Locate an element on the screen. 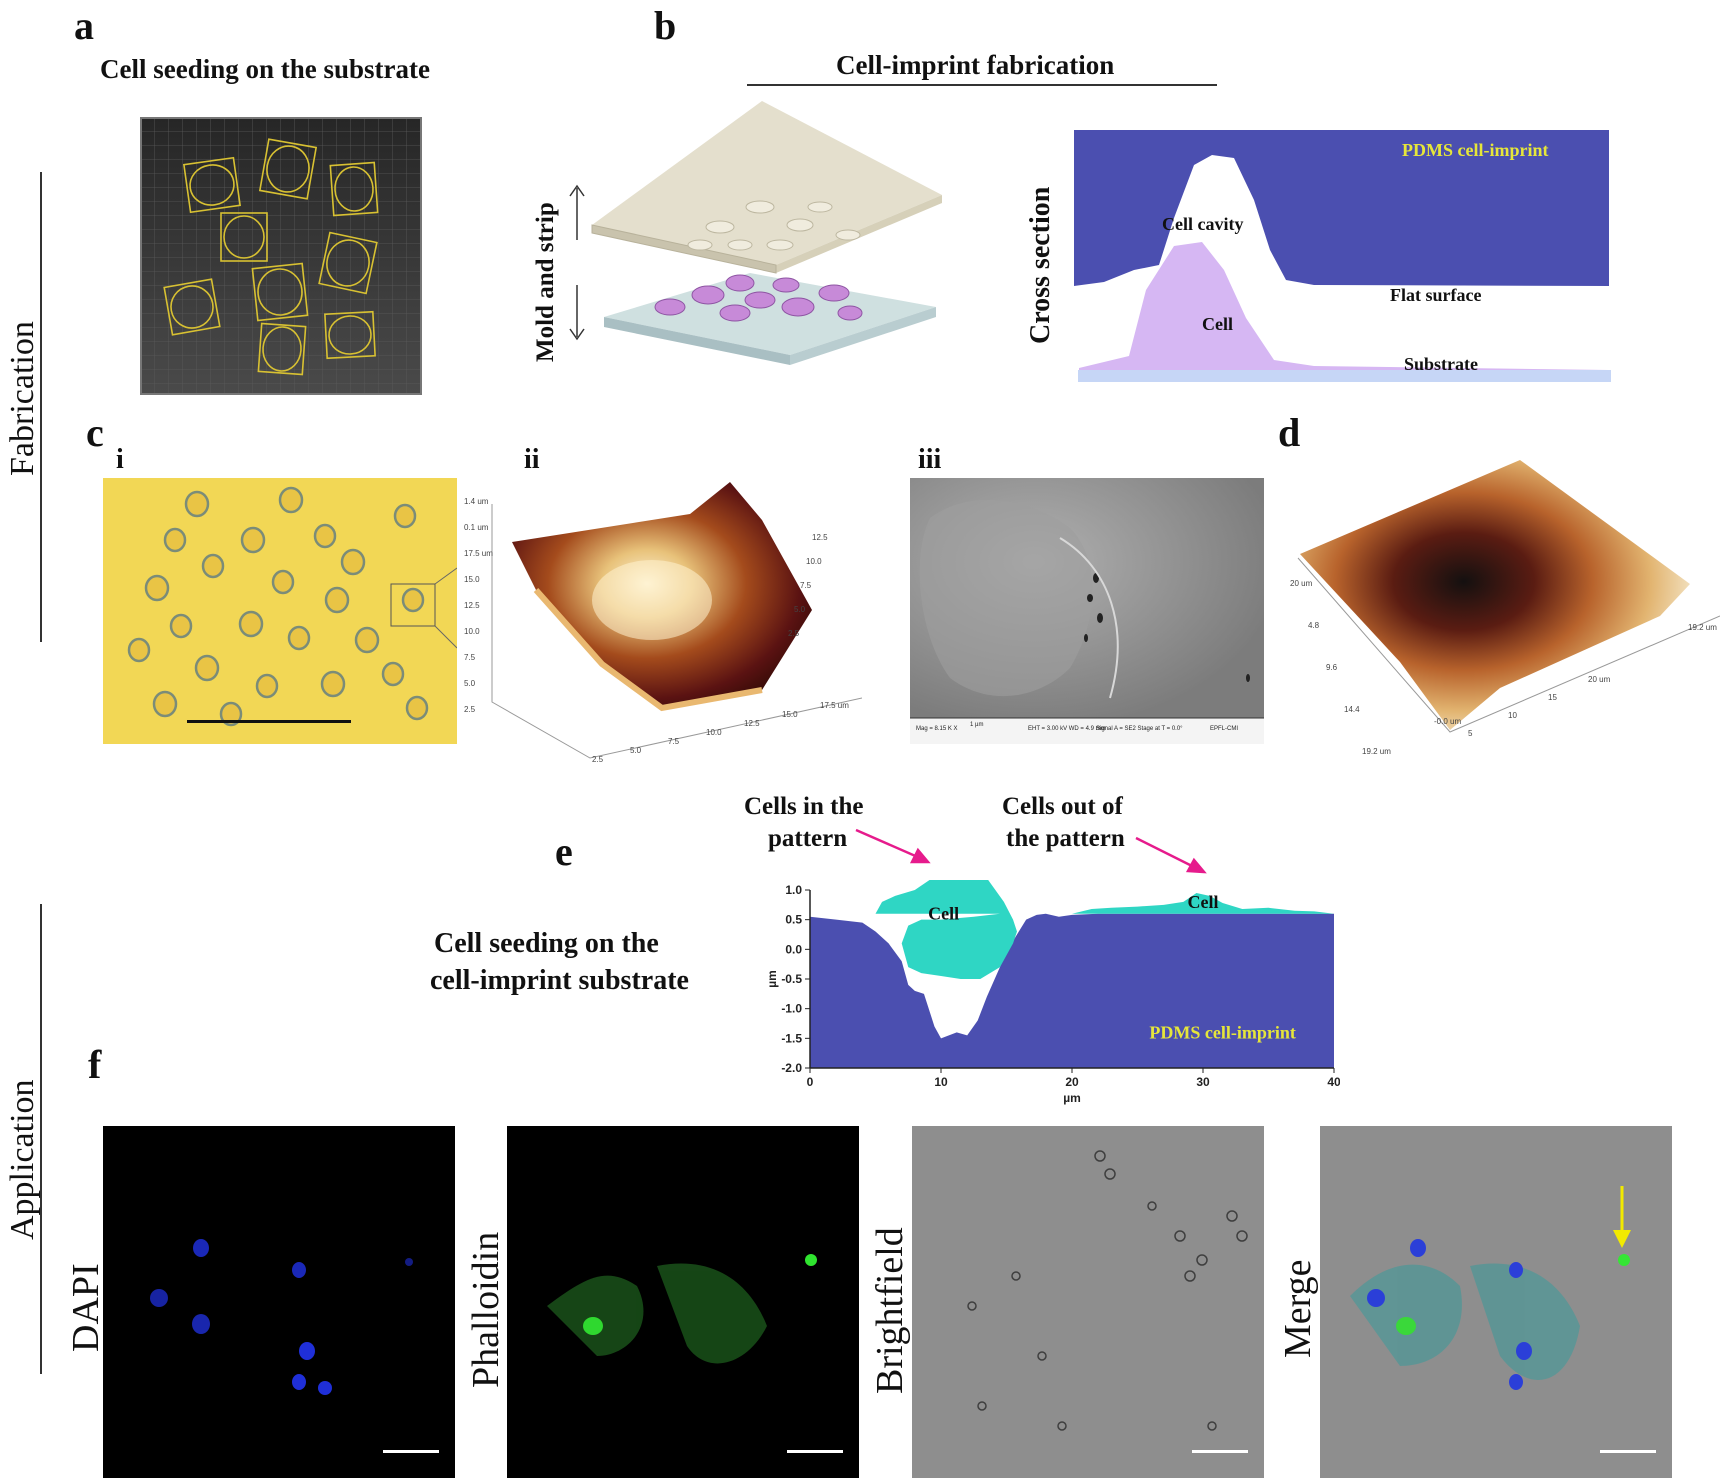 Image resolution: width=1725 pixels, height=1484 pixels. merge-image is located at coordinates (1496, 1302).